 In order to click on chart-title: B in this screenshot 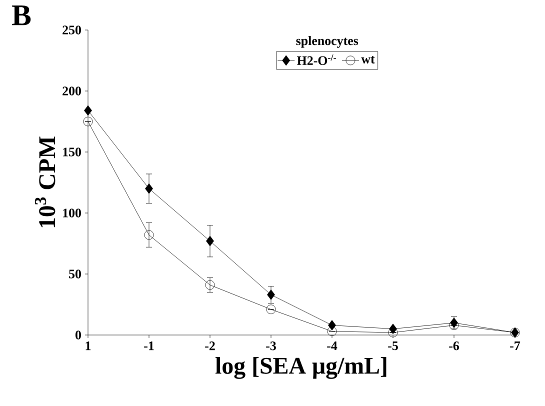, I will do `click(21, 16)`.